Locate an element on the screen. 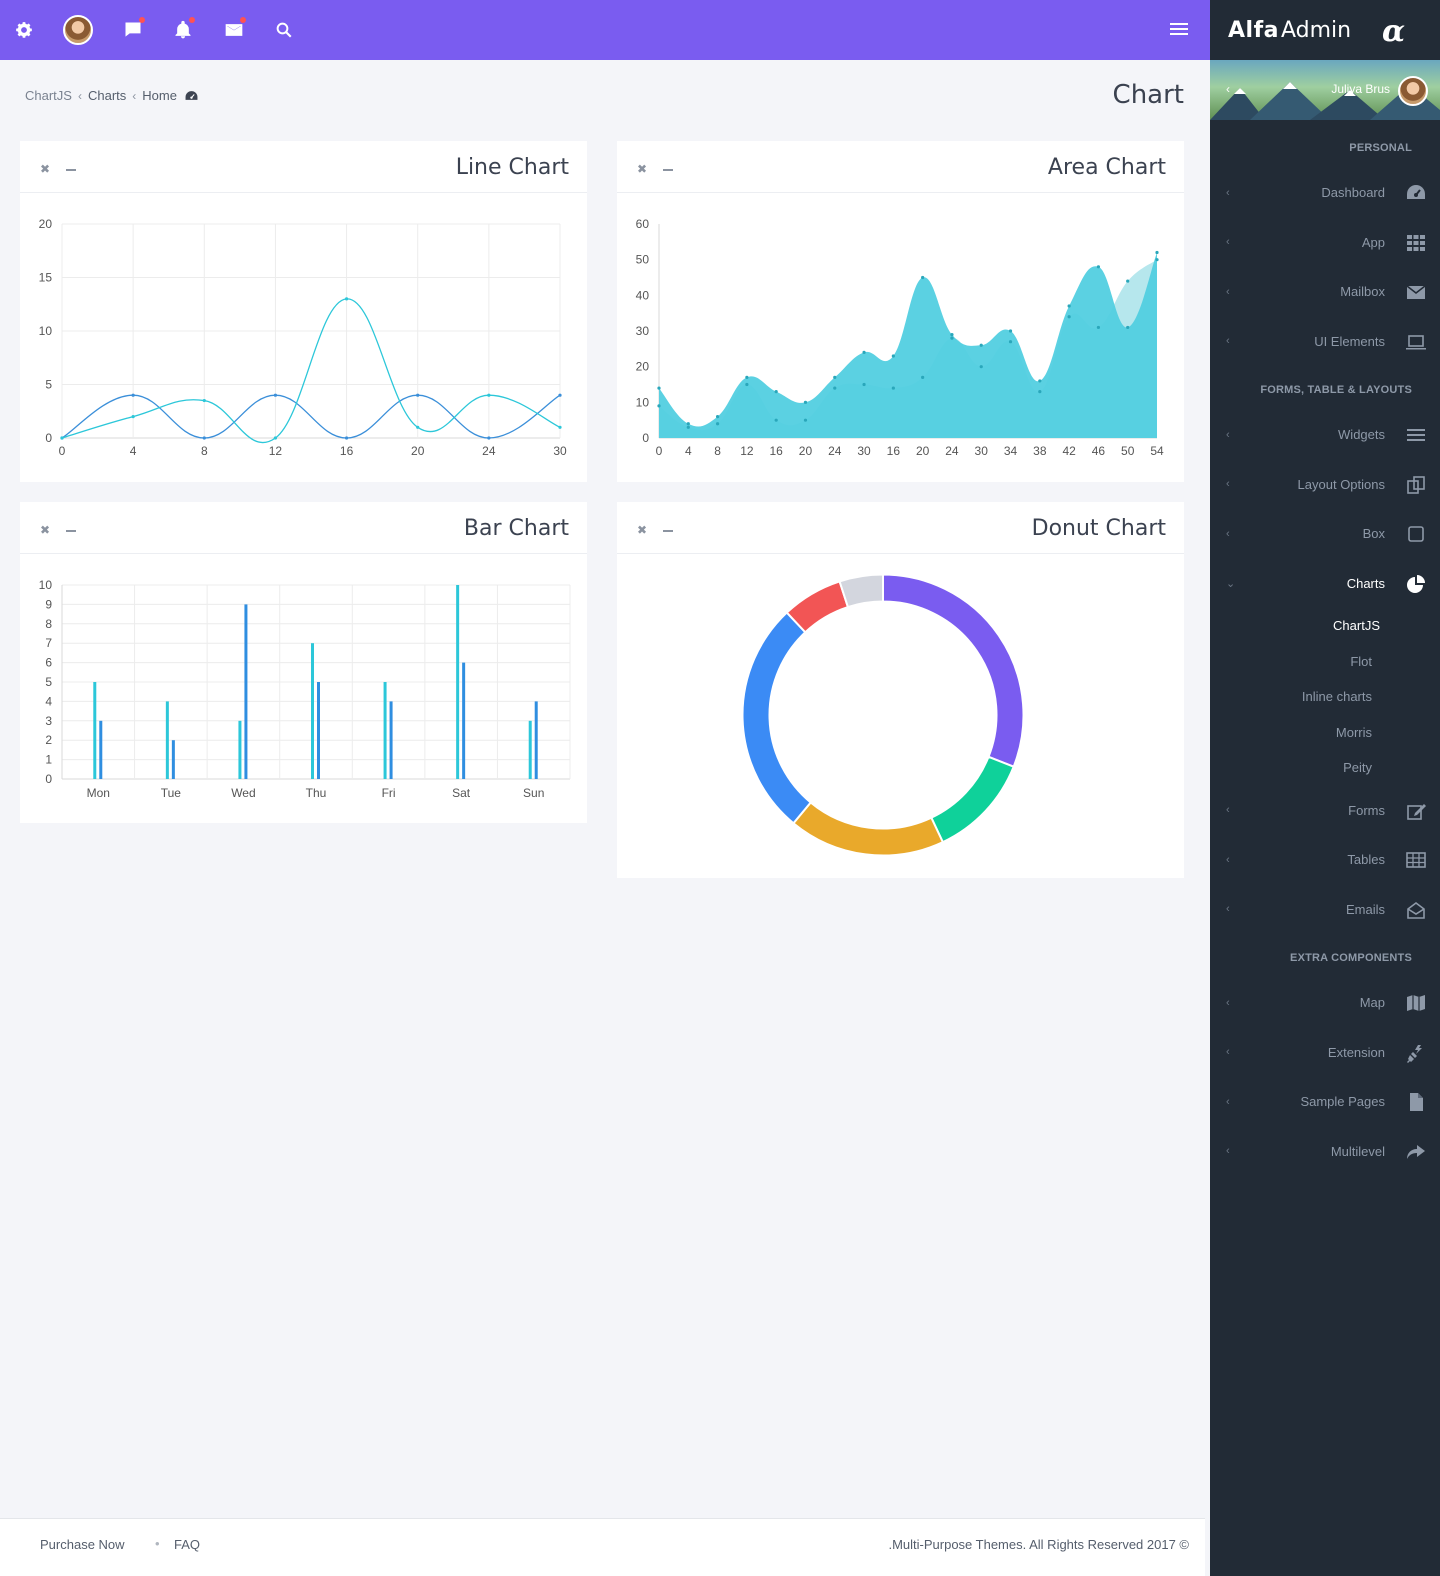 The image size is (1440, 1576). search-icon is located at coordinates (284, 30).